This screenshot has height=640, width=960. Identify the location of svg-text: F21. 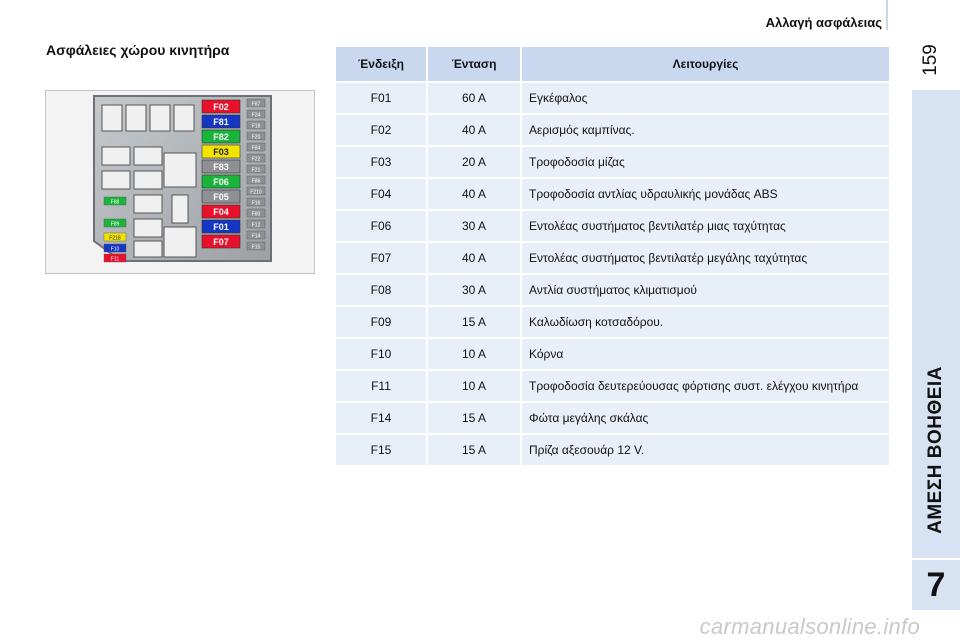
(256, 170).